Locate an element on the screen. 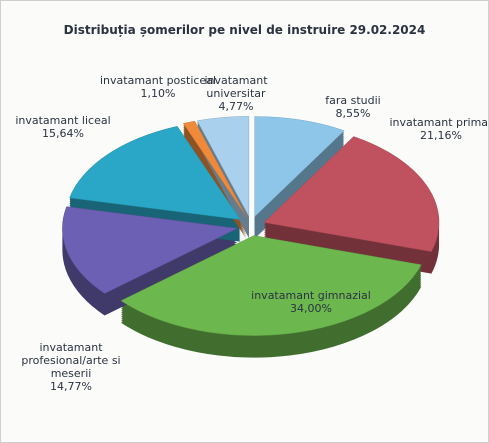  slice-label: fara studii 8,55% is located at coordinates (353, 107).